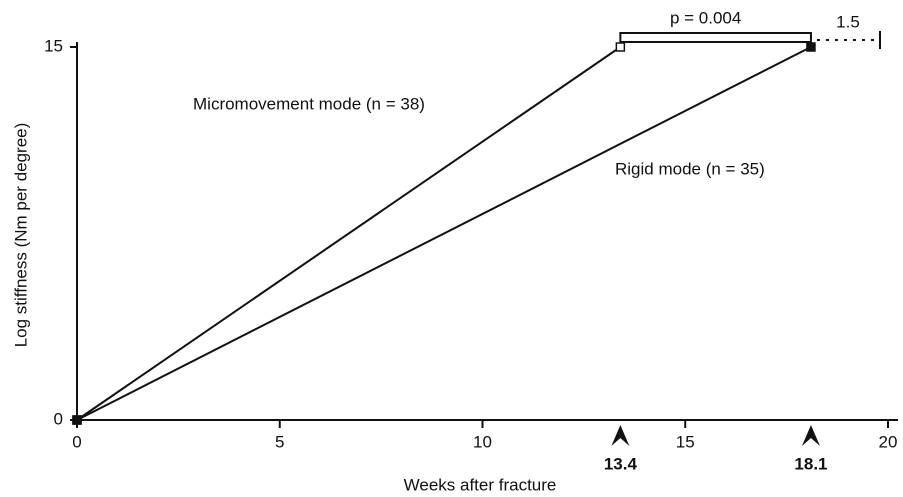 The image size is (903, 497). What do you see at coordinates (309, 103) in the screenshot?
I see `series-label: Micromovement mode (n = 38)` at bounding box center [309, 103].